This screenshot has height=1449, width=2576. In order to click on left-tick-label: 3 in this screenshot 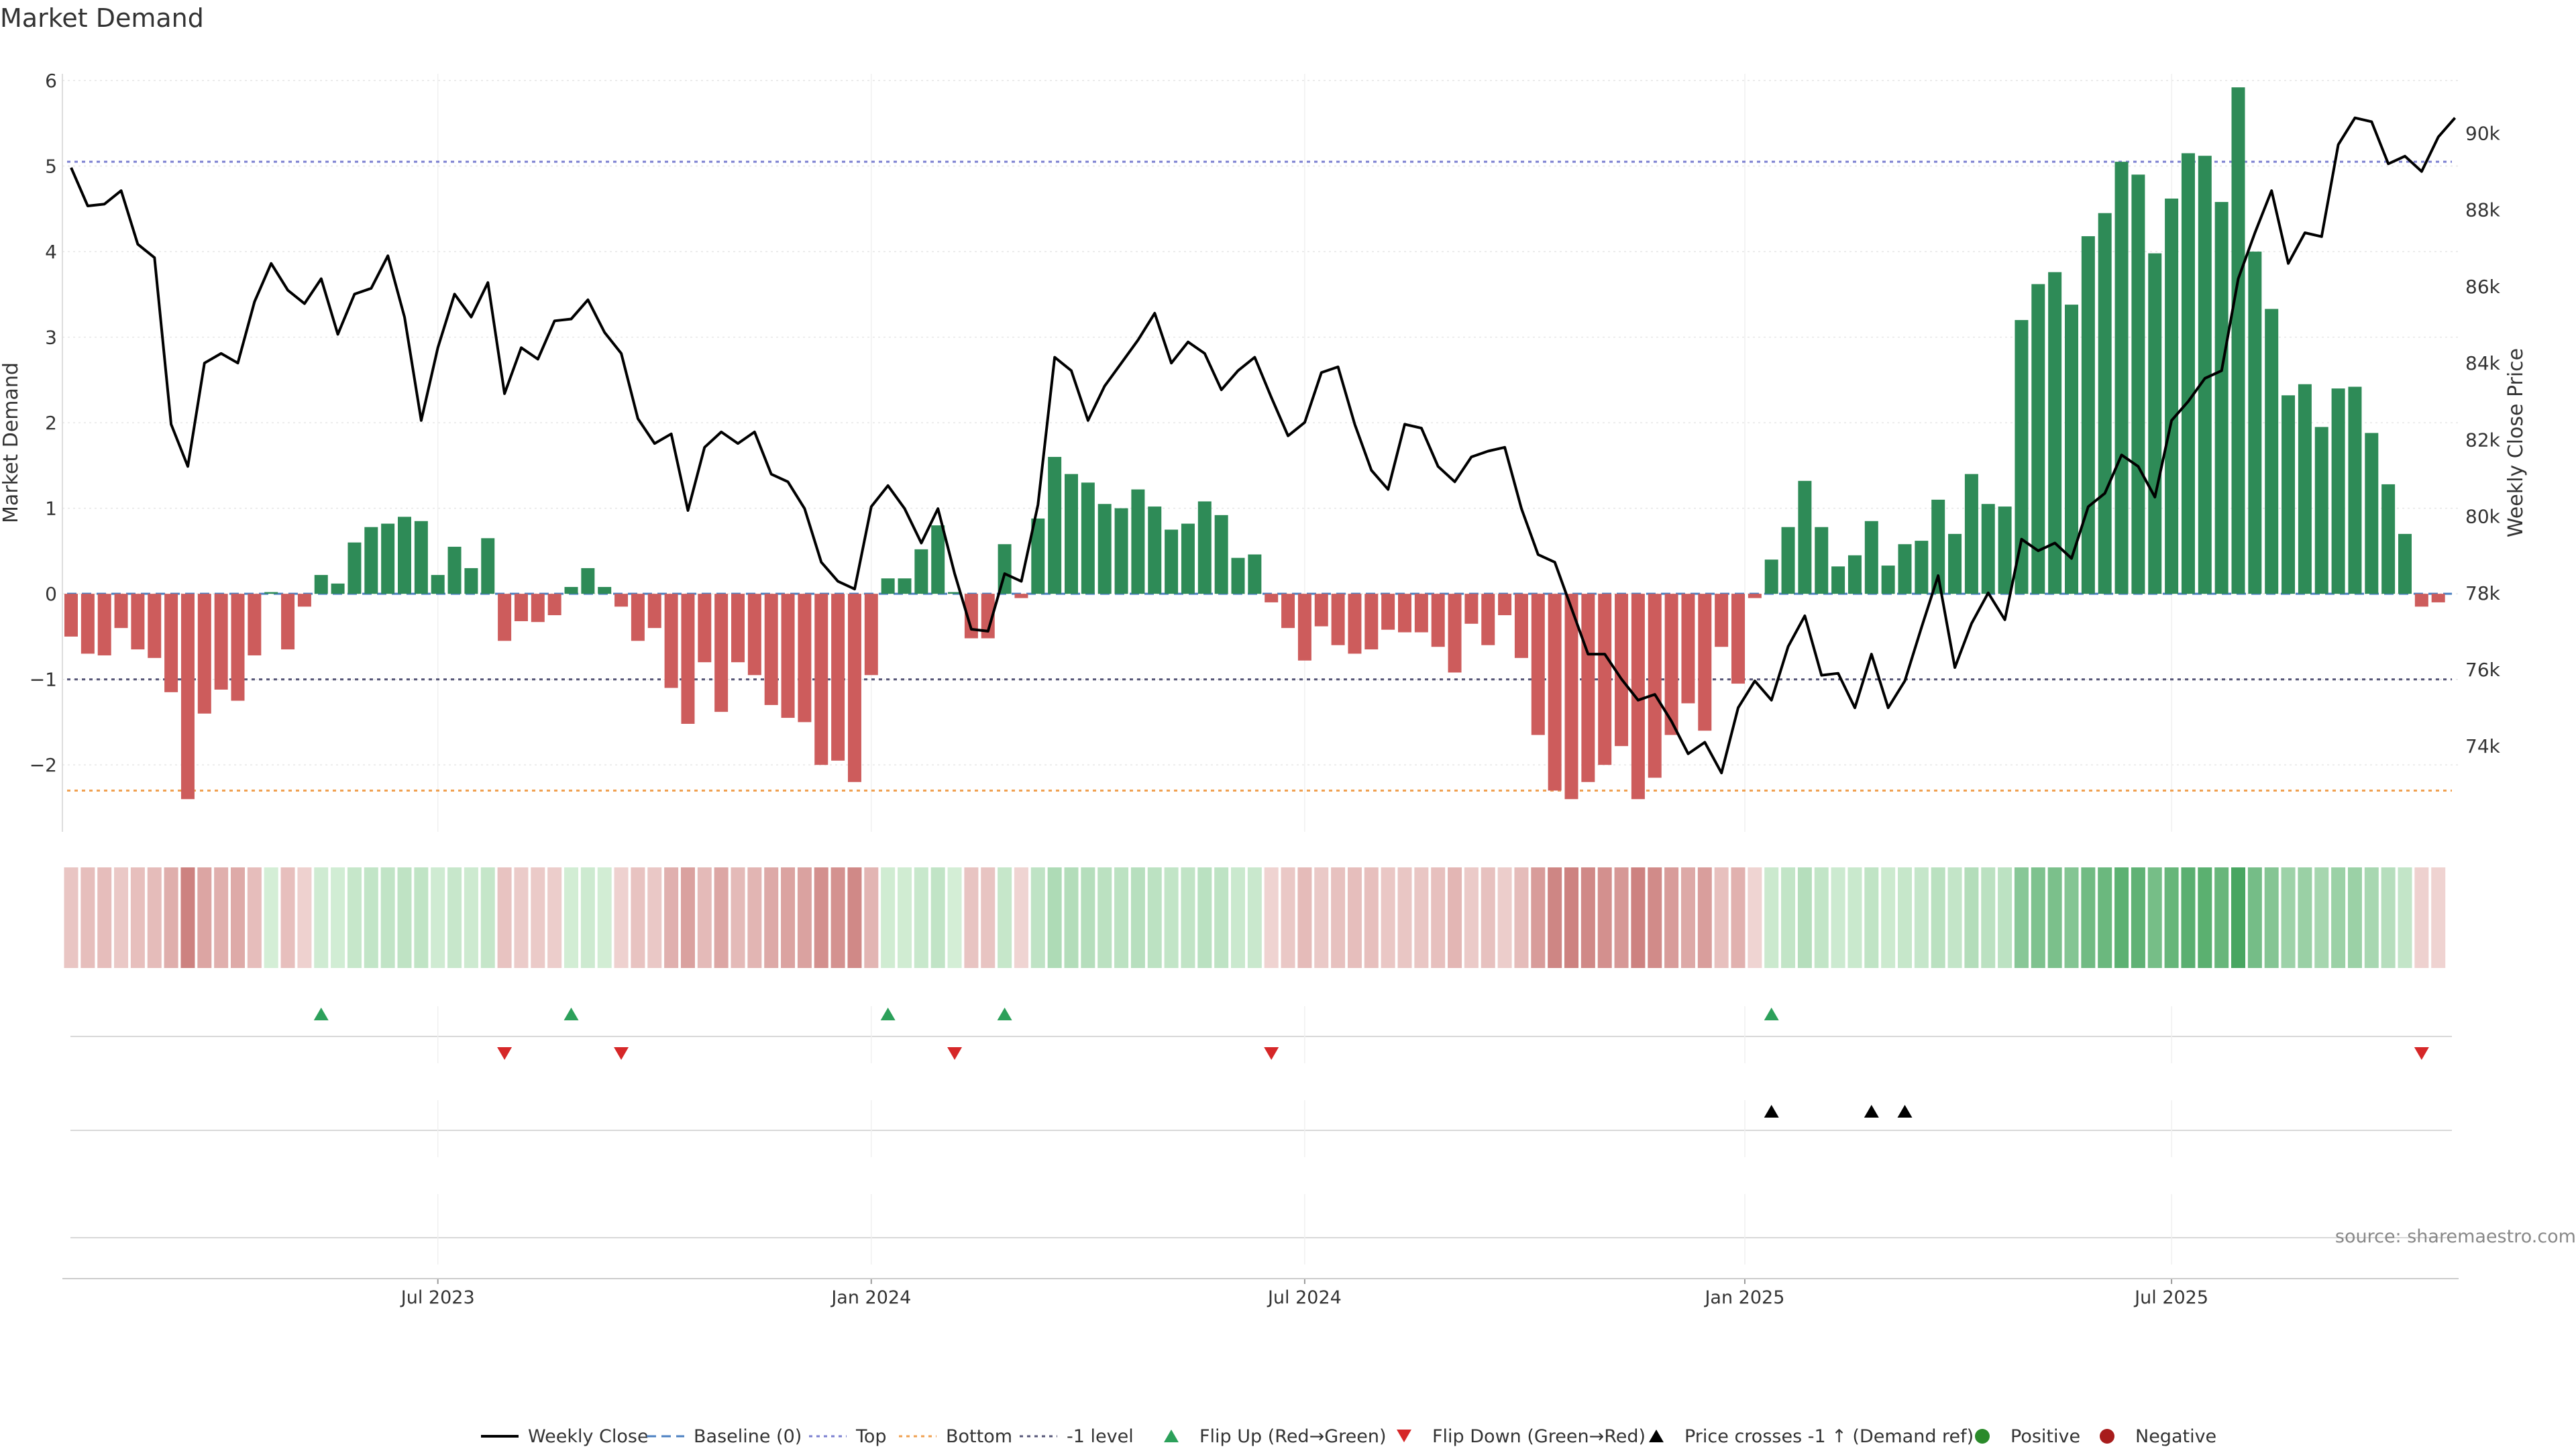, I will do `click(51, 338)`.